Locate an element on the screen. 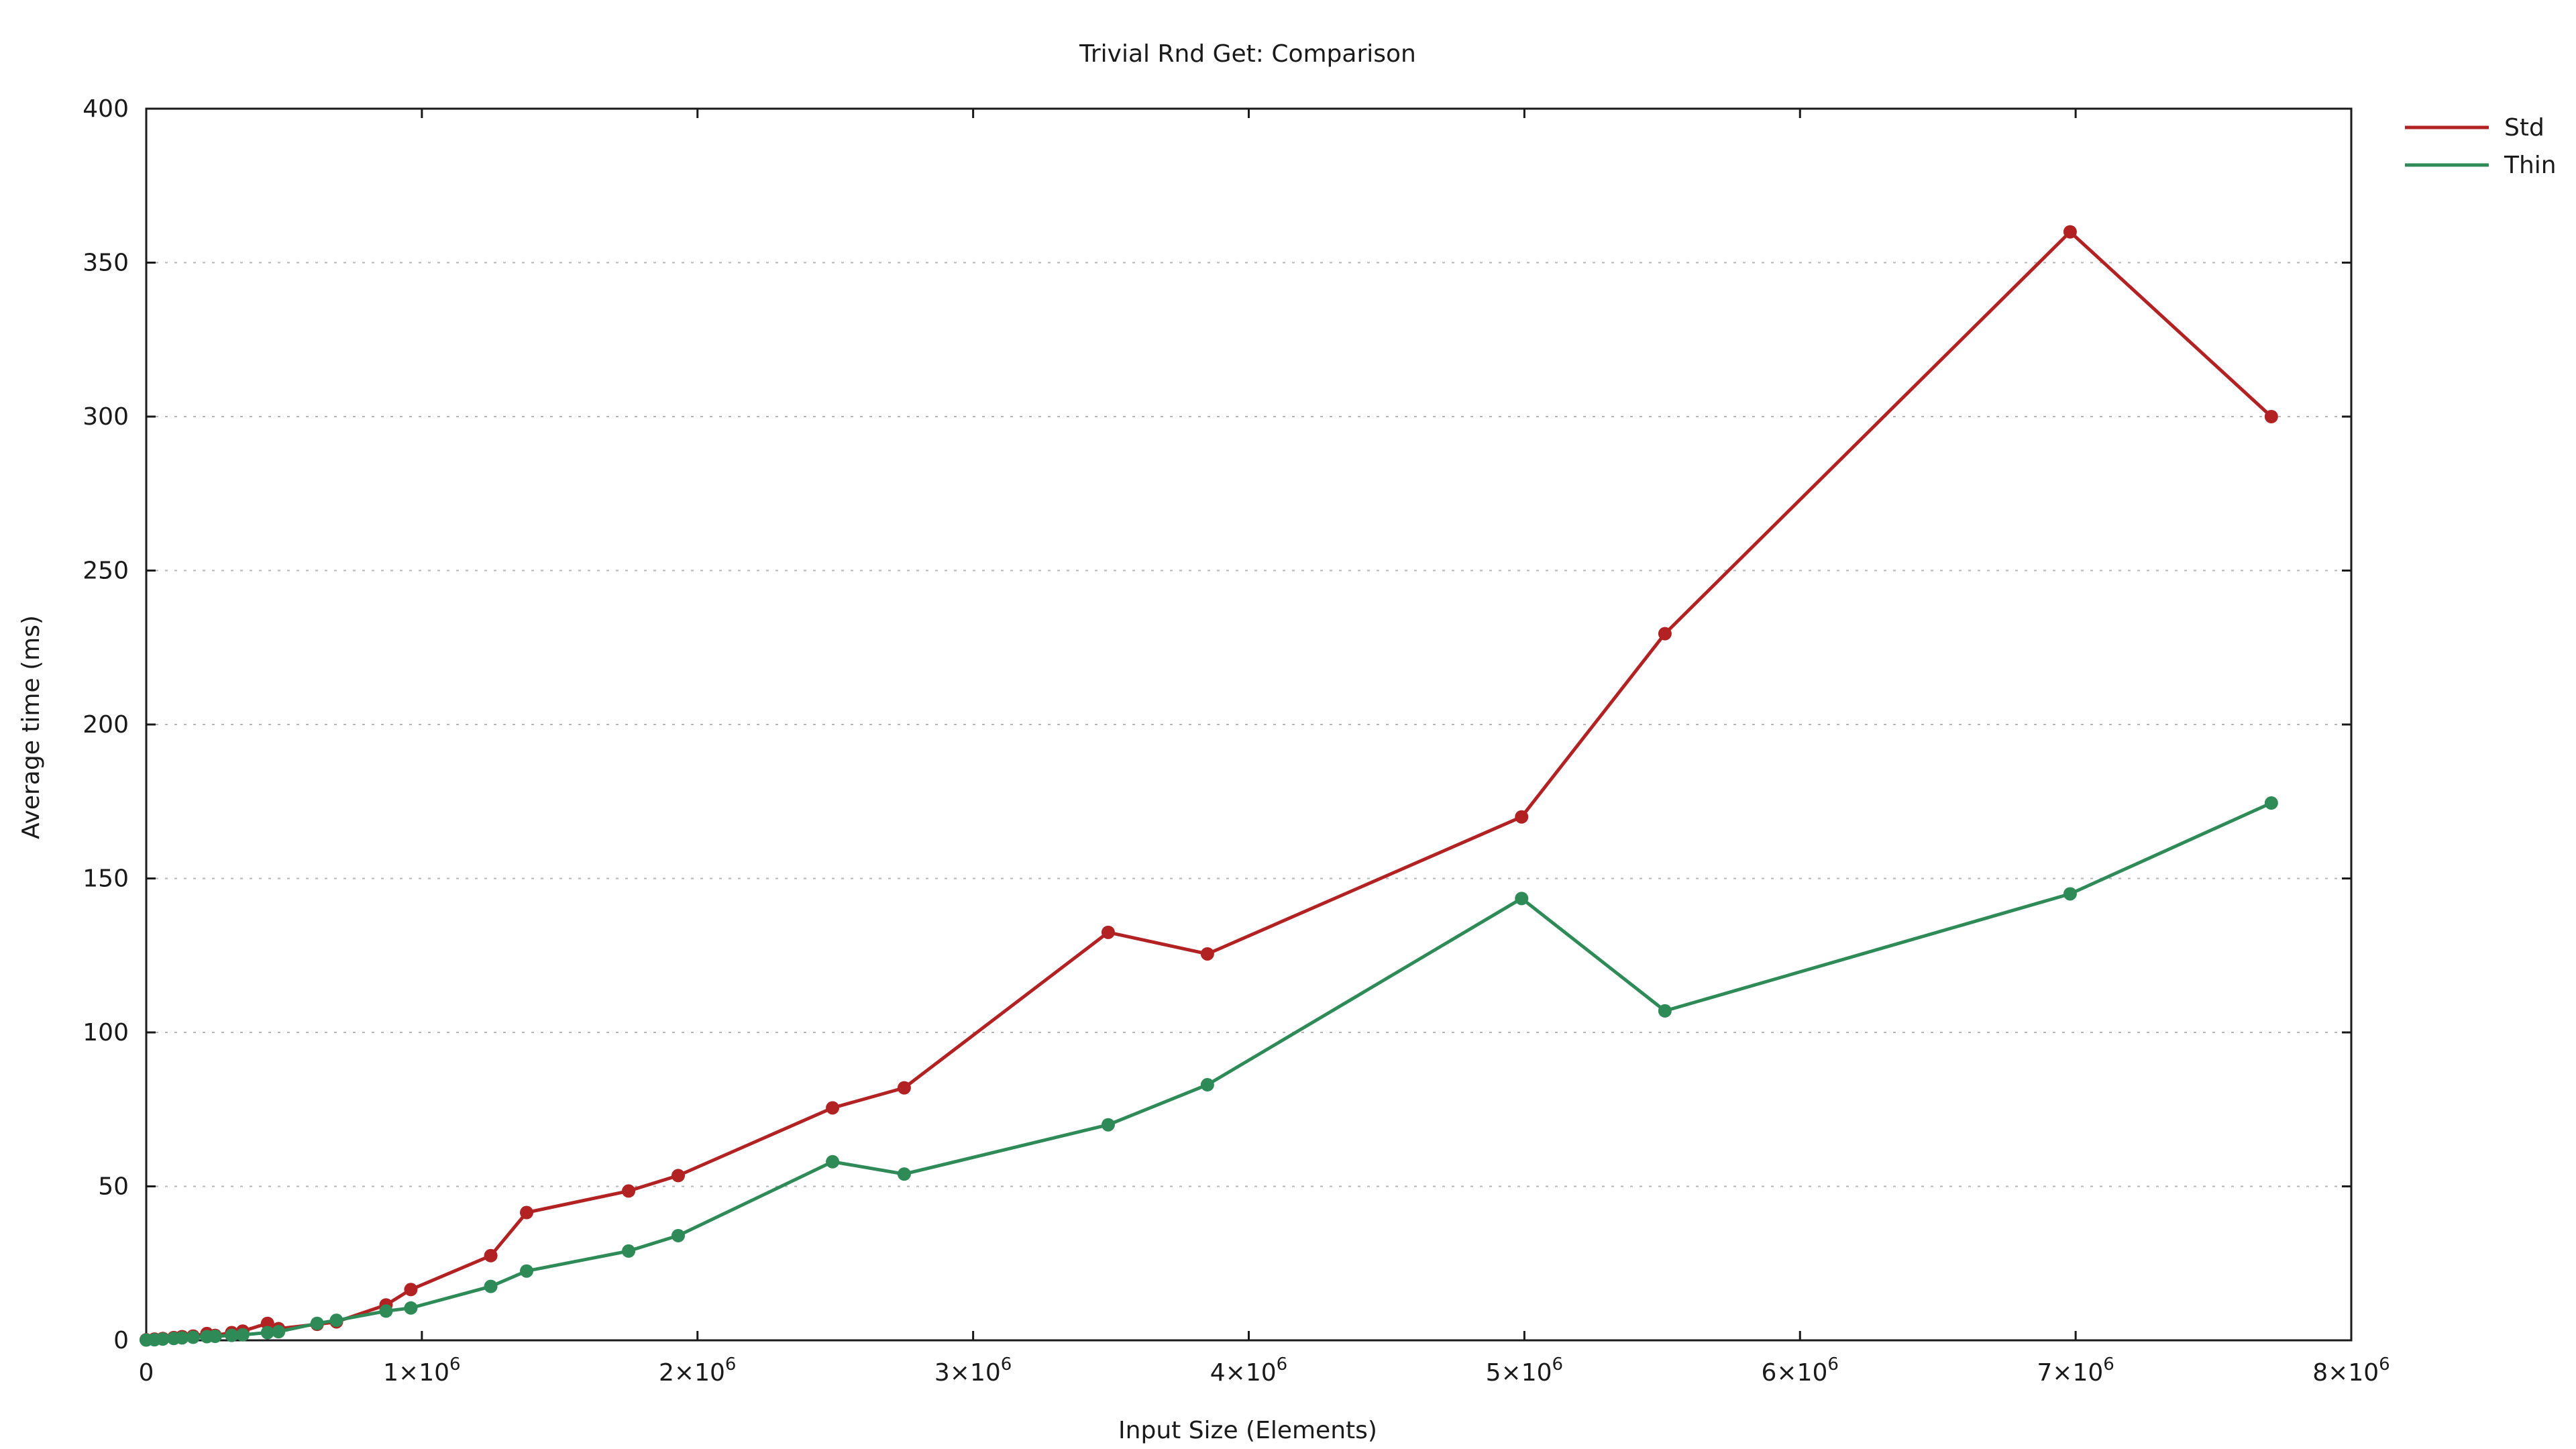 This screenshot has height=1449, width=2576. x-tick-label: 5×10⁶ is located at coordinates (1524, 1370).